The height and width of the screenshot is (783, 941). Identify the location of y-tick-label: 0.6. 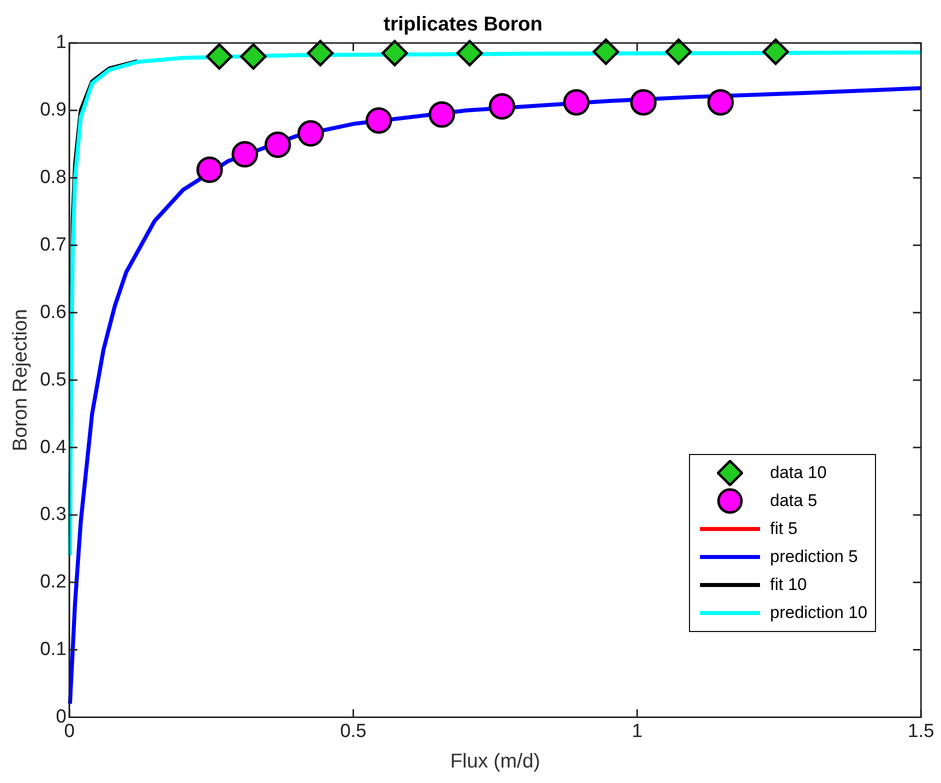
(53, 312).